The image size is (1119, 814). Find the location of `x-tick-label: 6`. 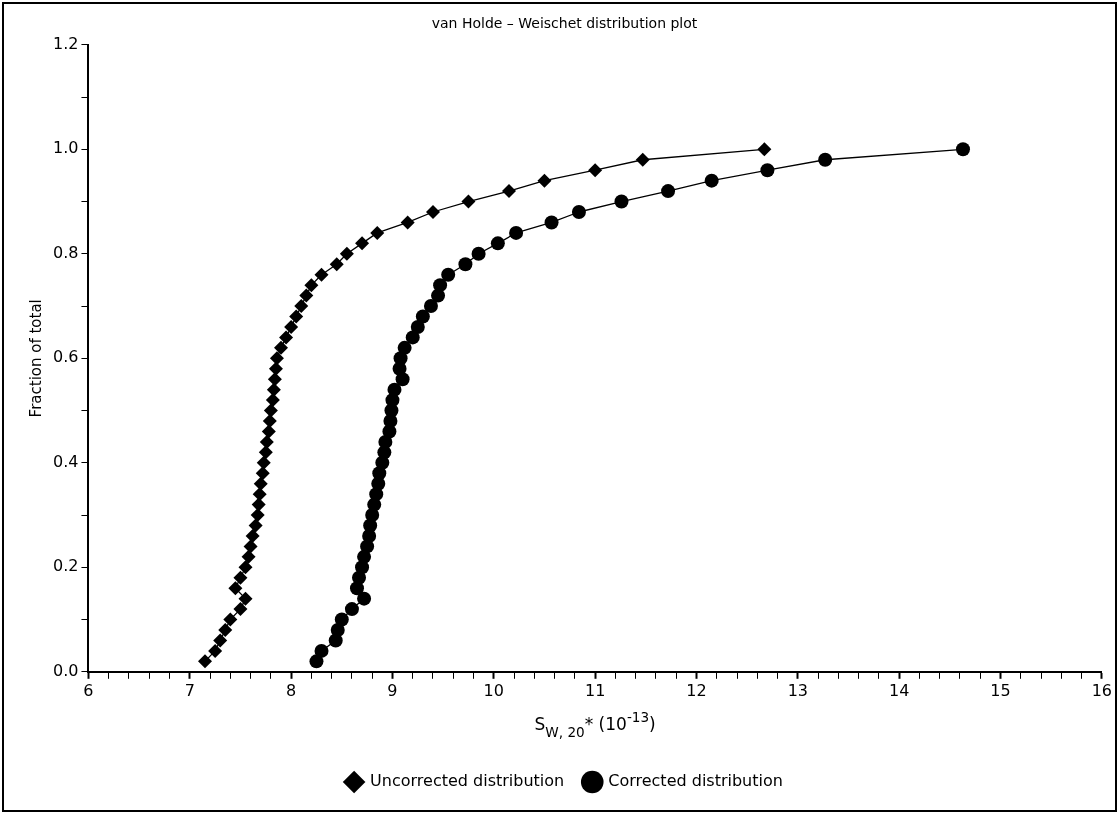

x-tick-label: 6 is located at coordinates (88, 690).